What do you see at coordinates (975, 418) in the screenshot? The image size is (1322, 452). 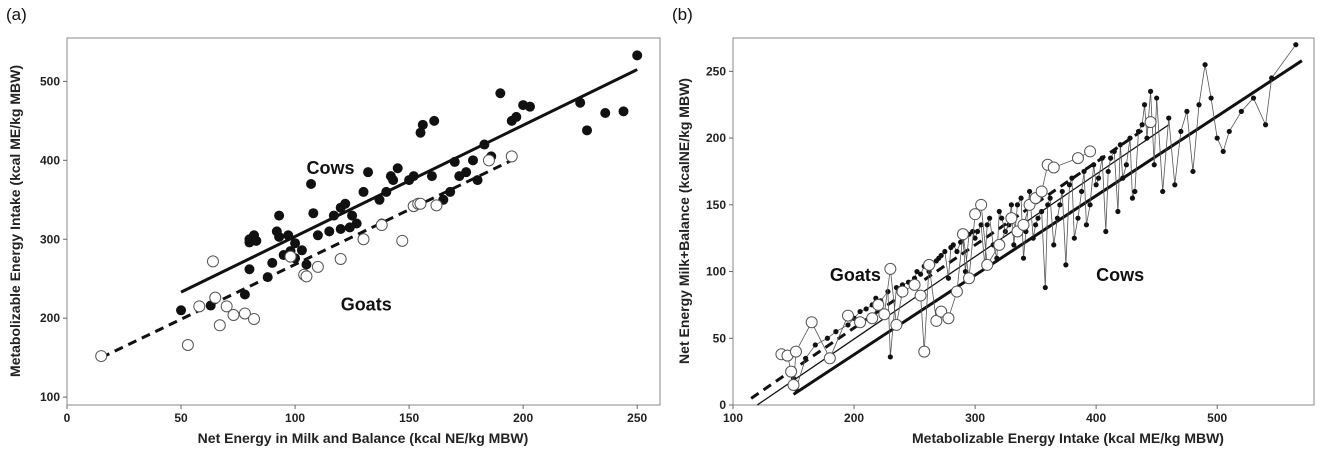 I see `x-tick-label: 300` at bounding box center [975, 418].